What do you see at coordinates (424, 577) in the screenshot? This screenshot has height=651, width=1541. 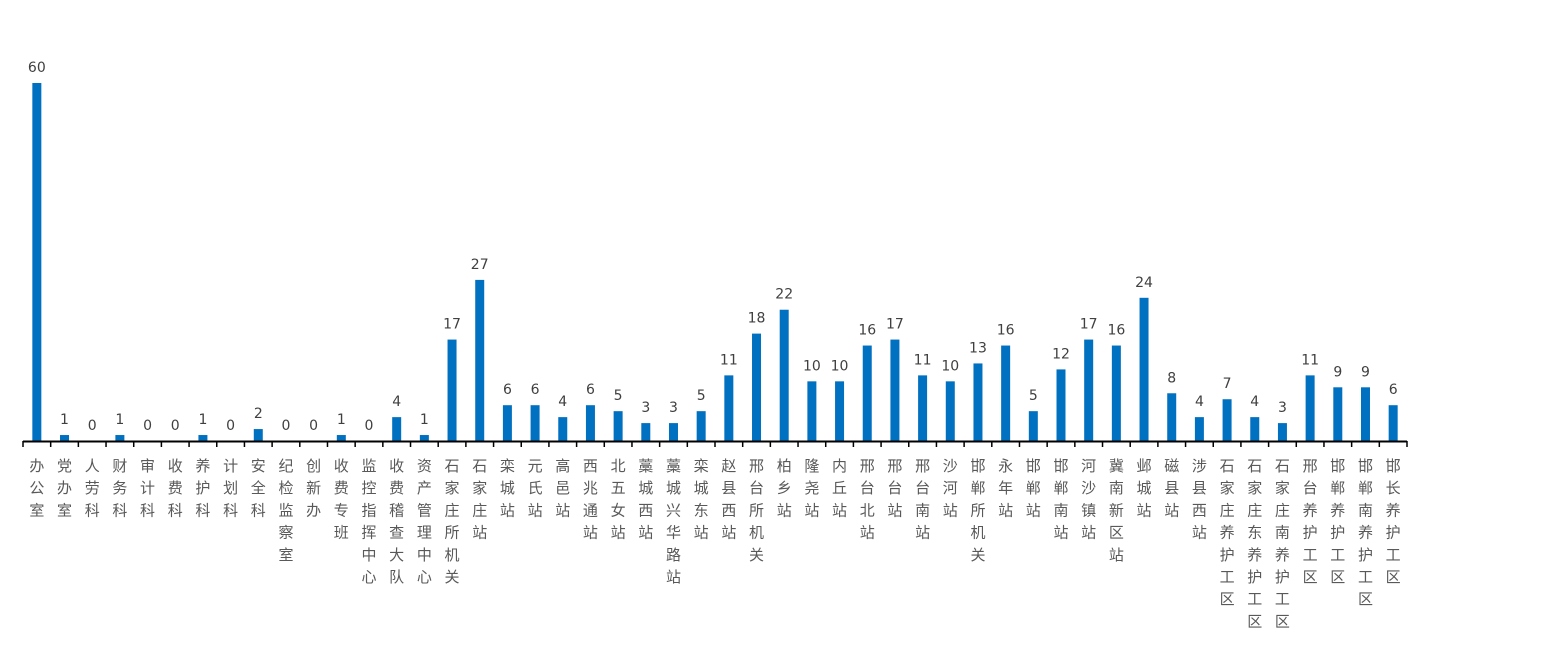 I see `category-label: 心` at bounding box center [424, 577].